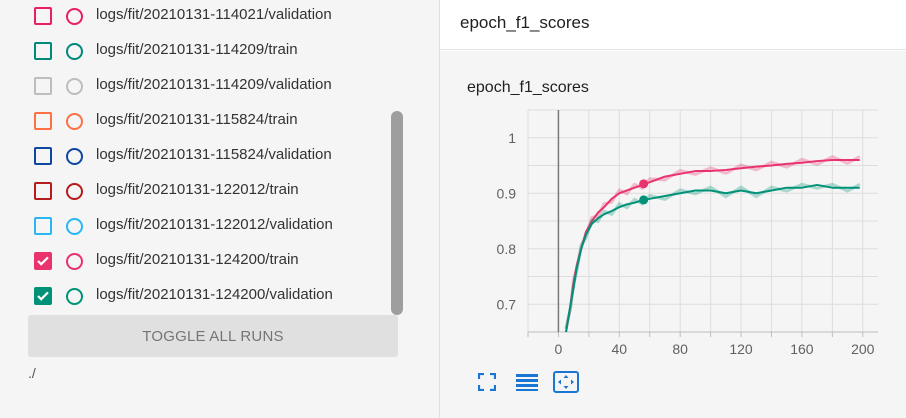  Describe the element at coordinates (32, 373) in the screenshot. I see `log-directory-path: ./` at that location.